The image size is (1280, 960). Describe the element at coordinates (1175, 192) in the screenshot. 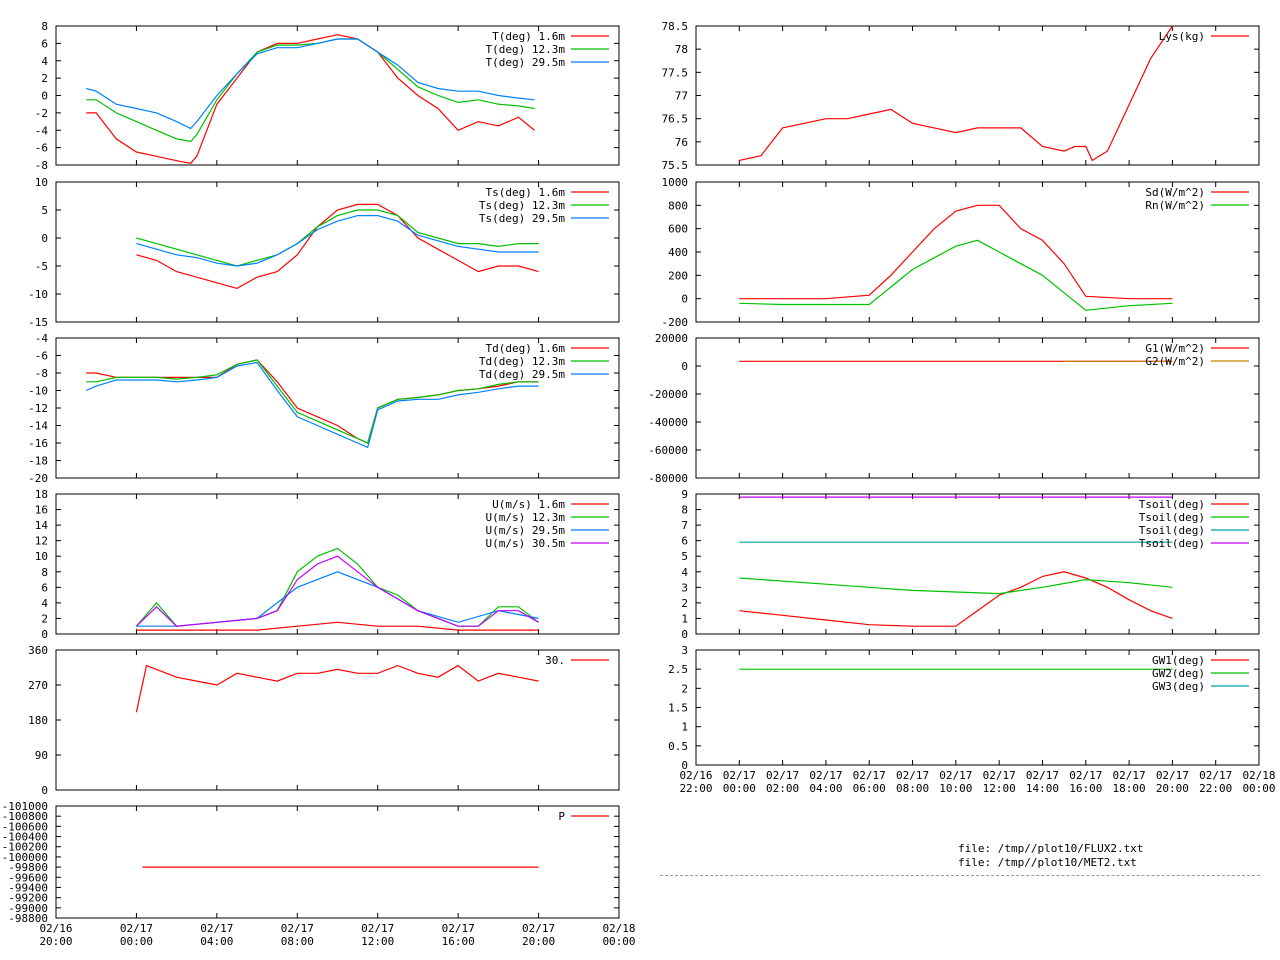

I see `legend-label: Sd(W/m^2)` at that location.